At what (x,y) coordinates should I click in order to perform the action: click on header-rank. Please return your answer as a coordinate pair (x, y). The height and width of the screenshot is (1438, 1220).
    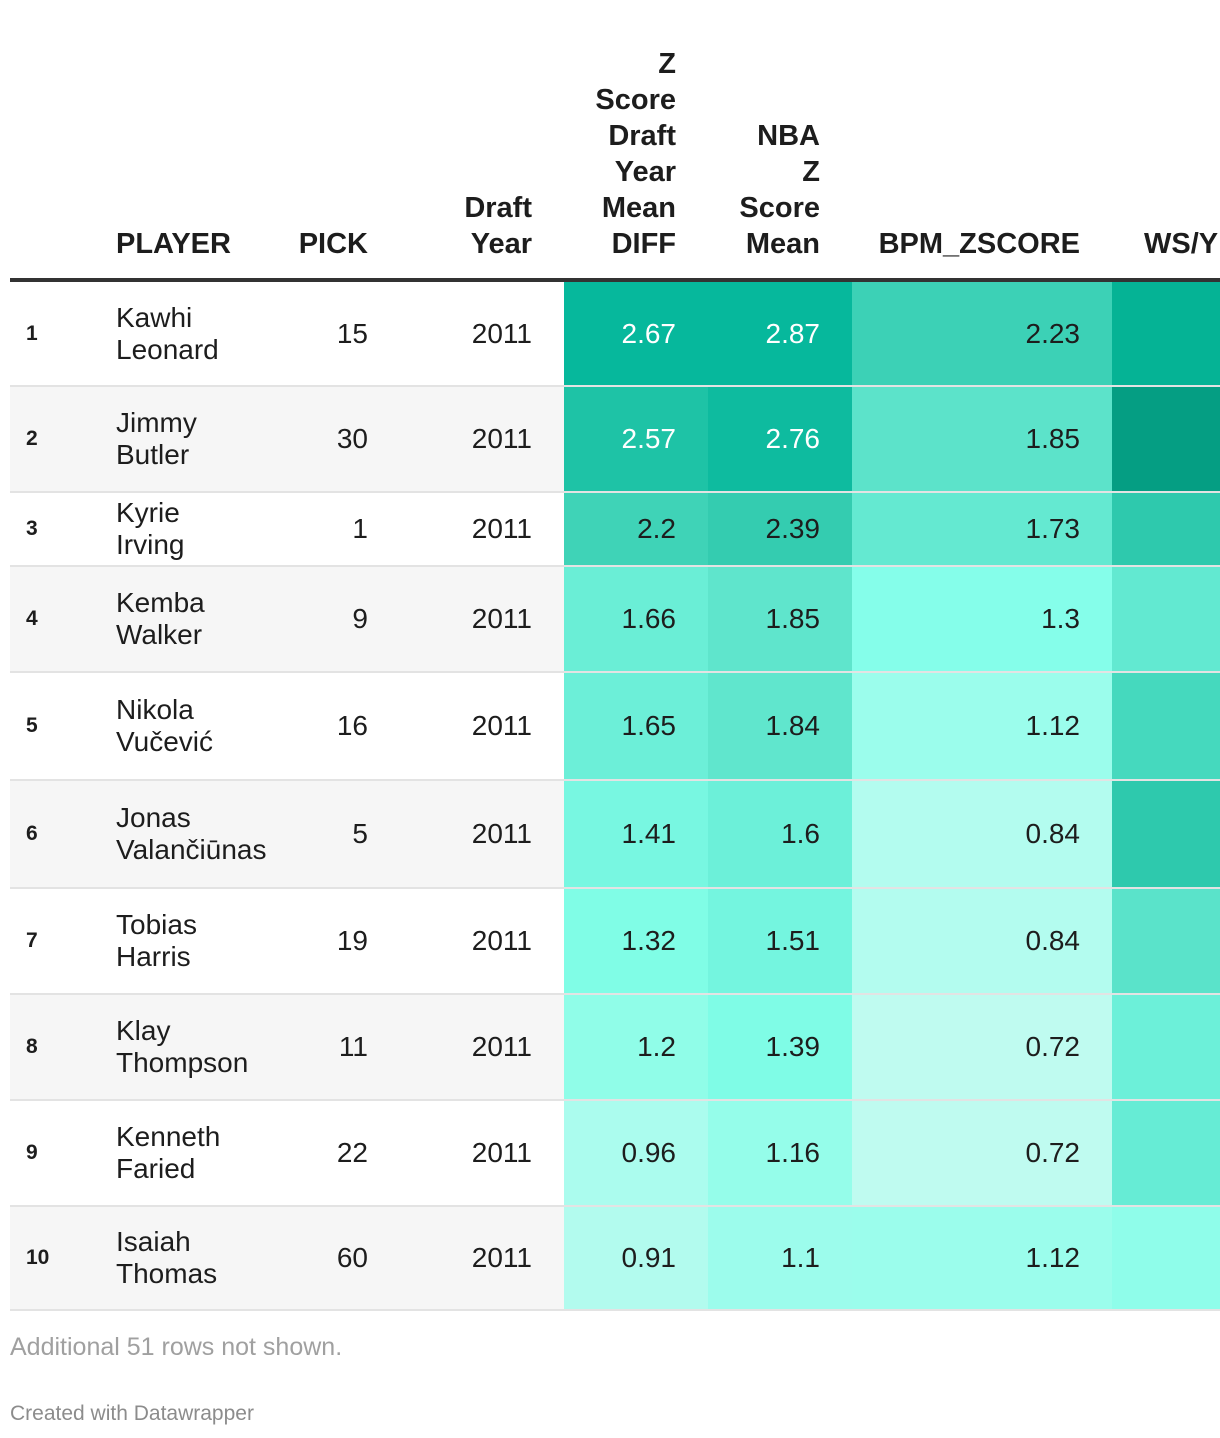
    Looking at the image, I should click on (50, 140).